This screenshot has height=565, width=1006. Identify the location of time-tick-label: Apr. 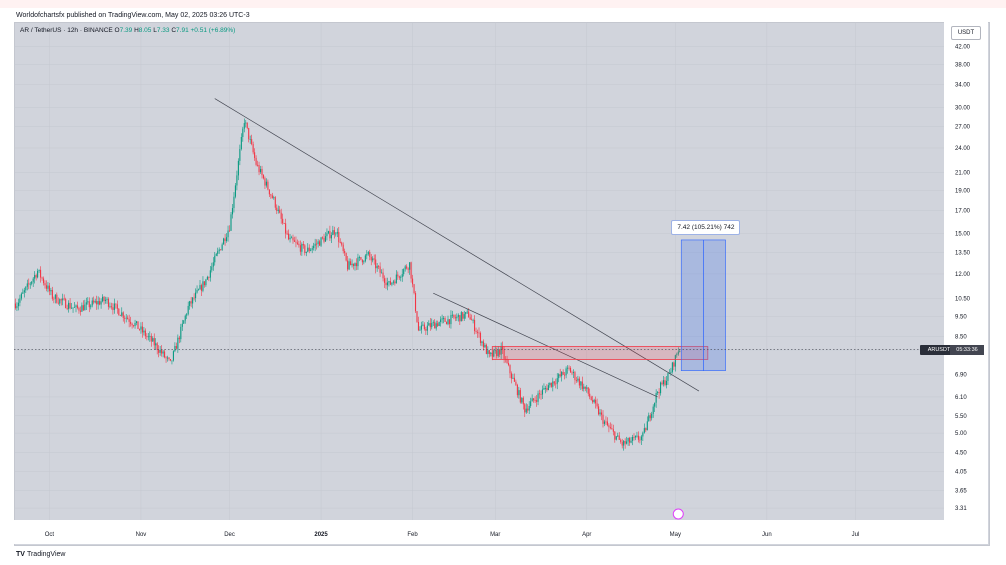
(586, 535).